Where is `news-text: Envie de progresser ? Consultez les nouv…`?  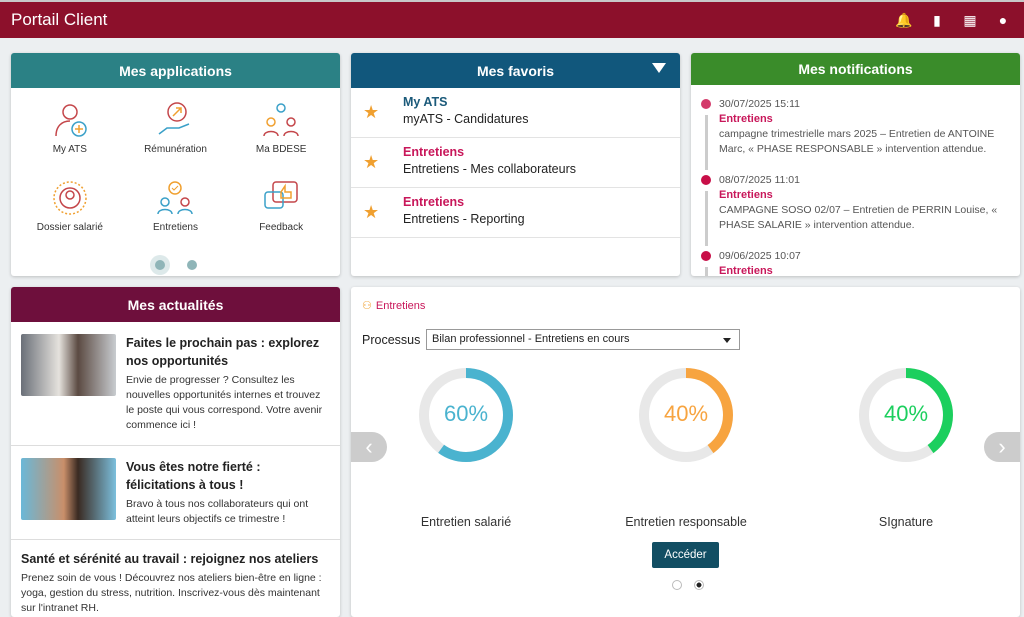
news-text: Envie de progresser ? Consultez les nouv… is located at coordinates (224, 402).